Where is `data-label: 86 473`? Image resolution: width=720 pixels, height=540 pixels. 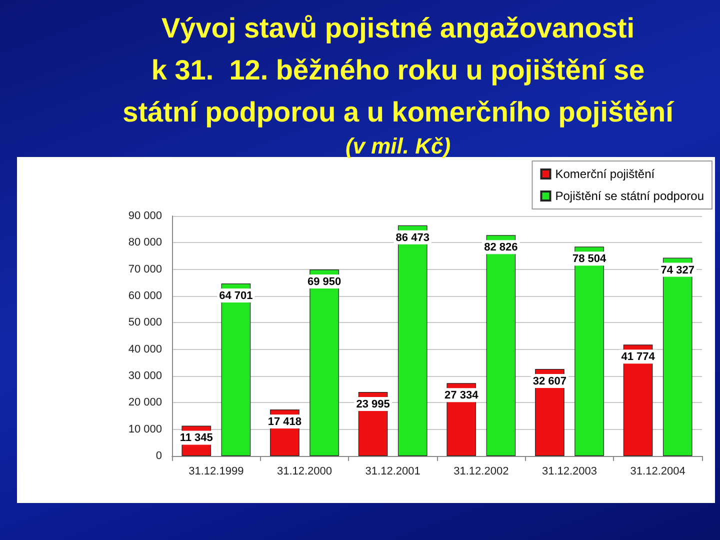
data-label: 86 473 is located at coordinates (413, 238).